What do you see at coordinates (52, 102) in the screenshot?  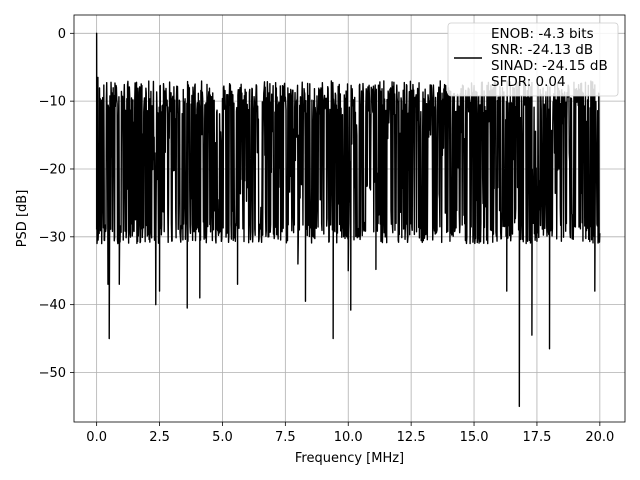 I see `y-tick-label: −10` at bounding box center [52, 102].